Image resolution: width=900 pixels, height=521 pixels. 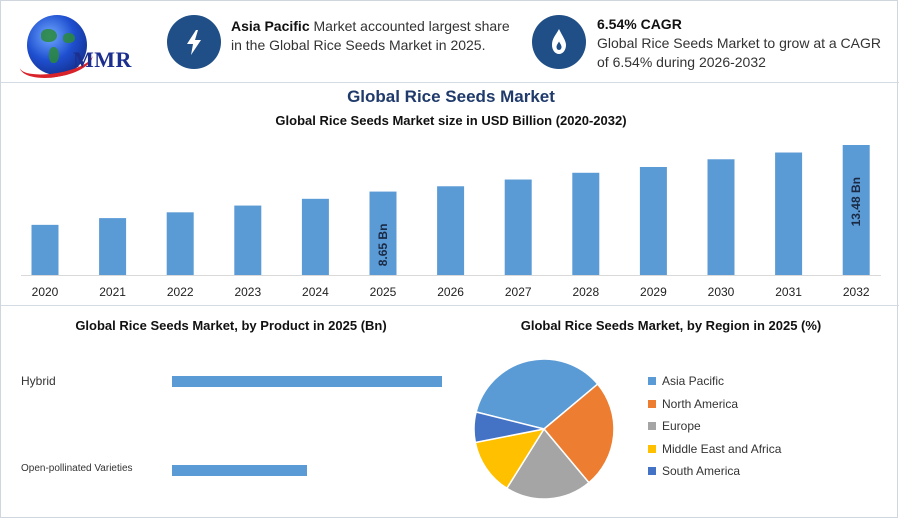 What do you see at coordinates (639, 24) in the screenshot?
I see `cagr-title: 6.54% CAGR` at bounding box center [639, 24].